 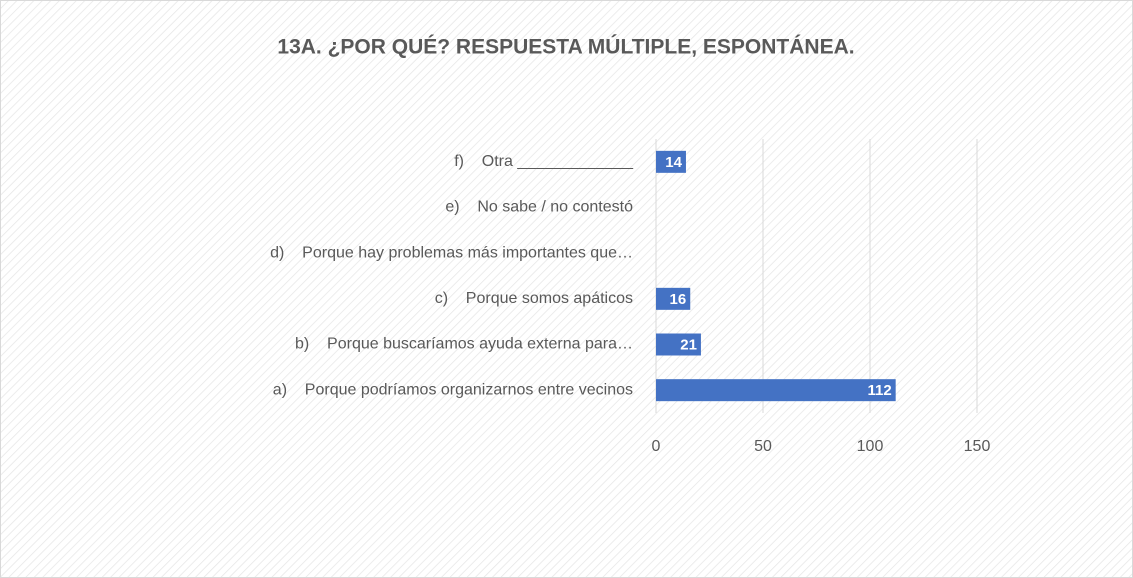 I want to click on data-label: 14, so click(x=673, y=162).